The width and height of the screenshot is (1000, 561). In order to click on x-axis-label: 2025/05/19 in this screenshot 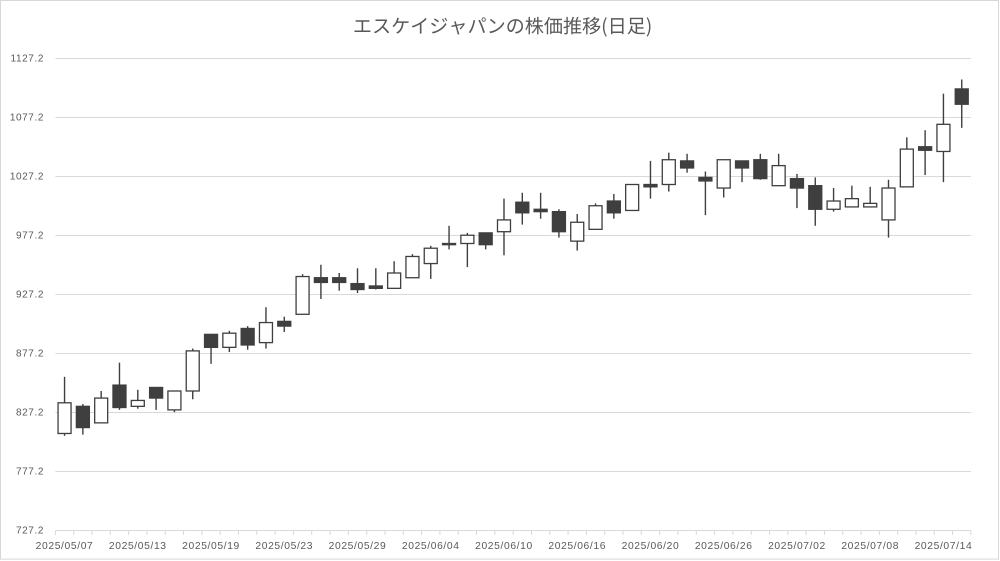, I will do `click(211, 546)`.